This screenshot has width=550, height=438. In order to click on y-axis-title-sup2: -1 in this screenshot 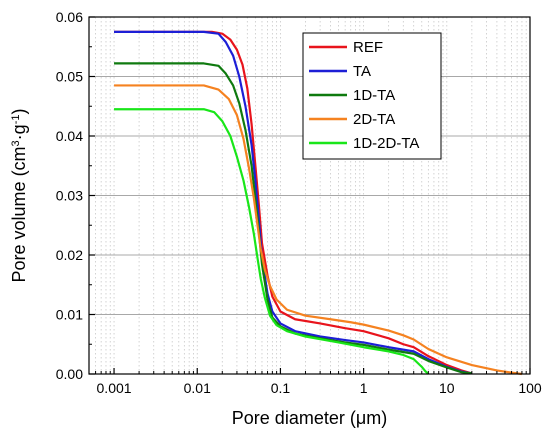, I will do `click(16, 120)`.